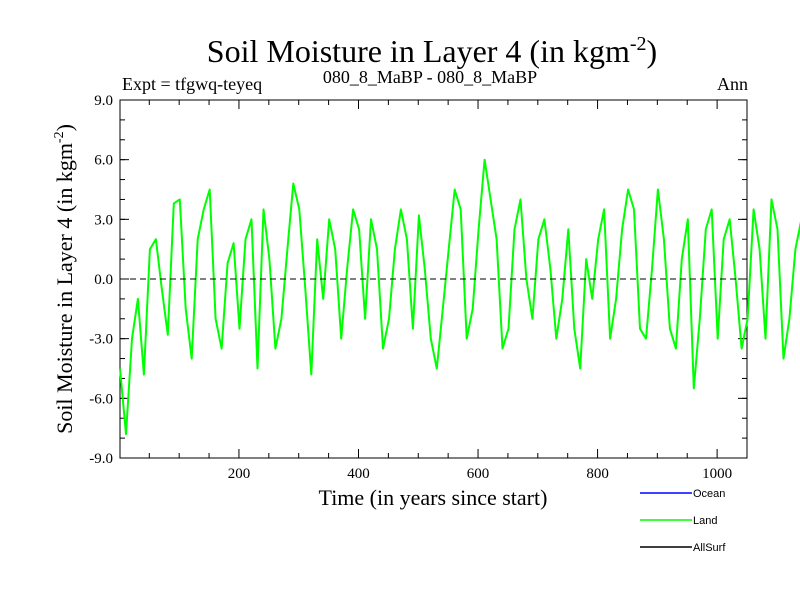 This screenshot has height=605, width=800. Describe the element at coordinates (103, 280) in the screenshot. I see `y-tick-label: 0.0` at that location.